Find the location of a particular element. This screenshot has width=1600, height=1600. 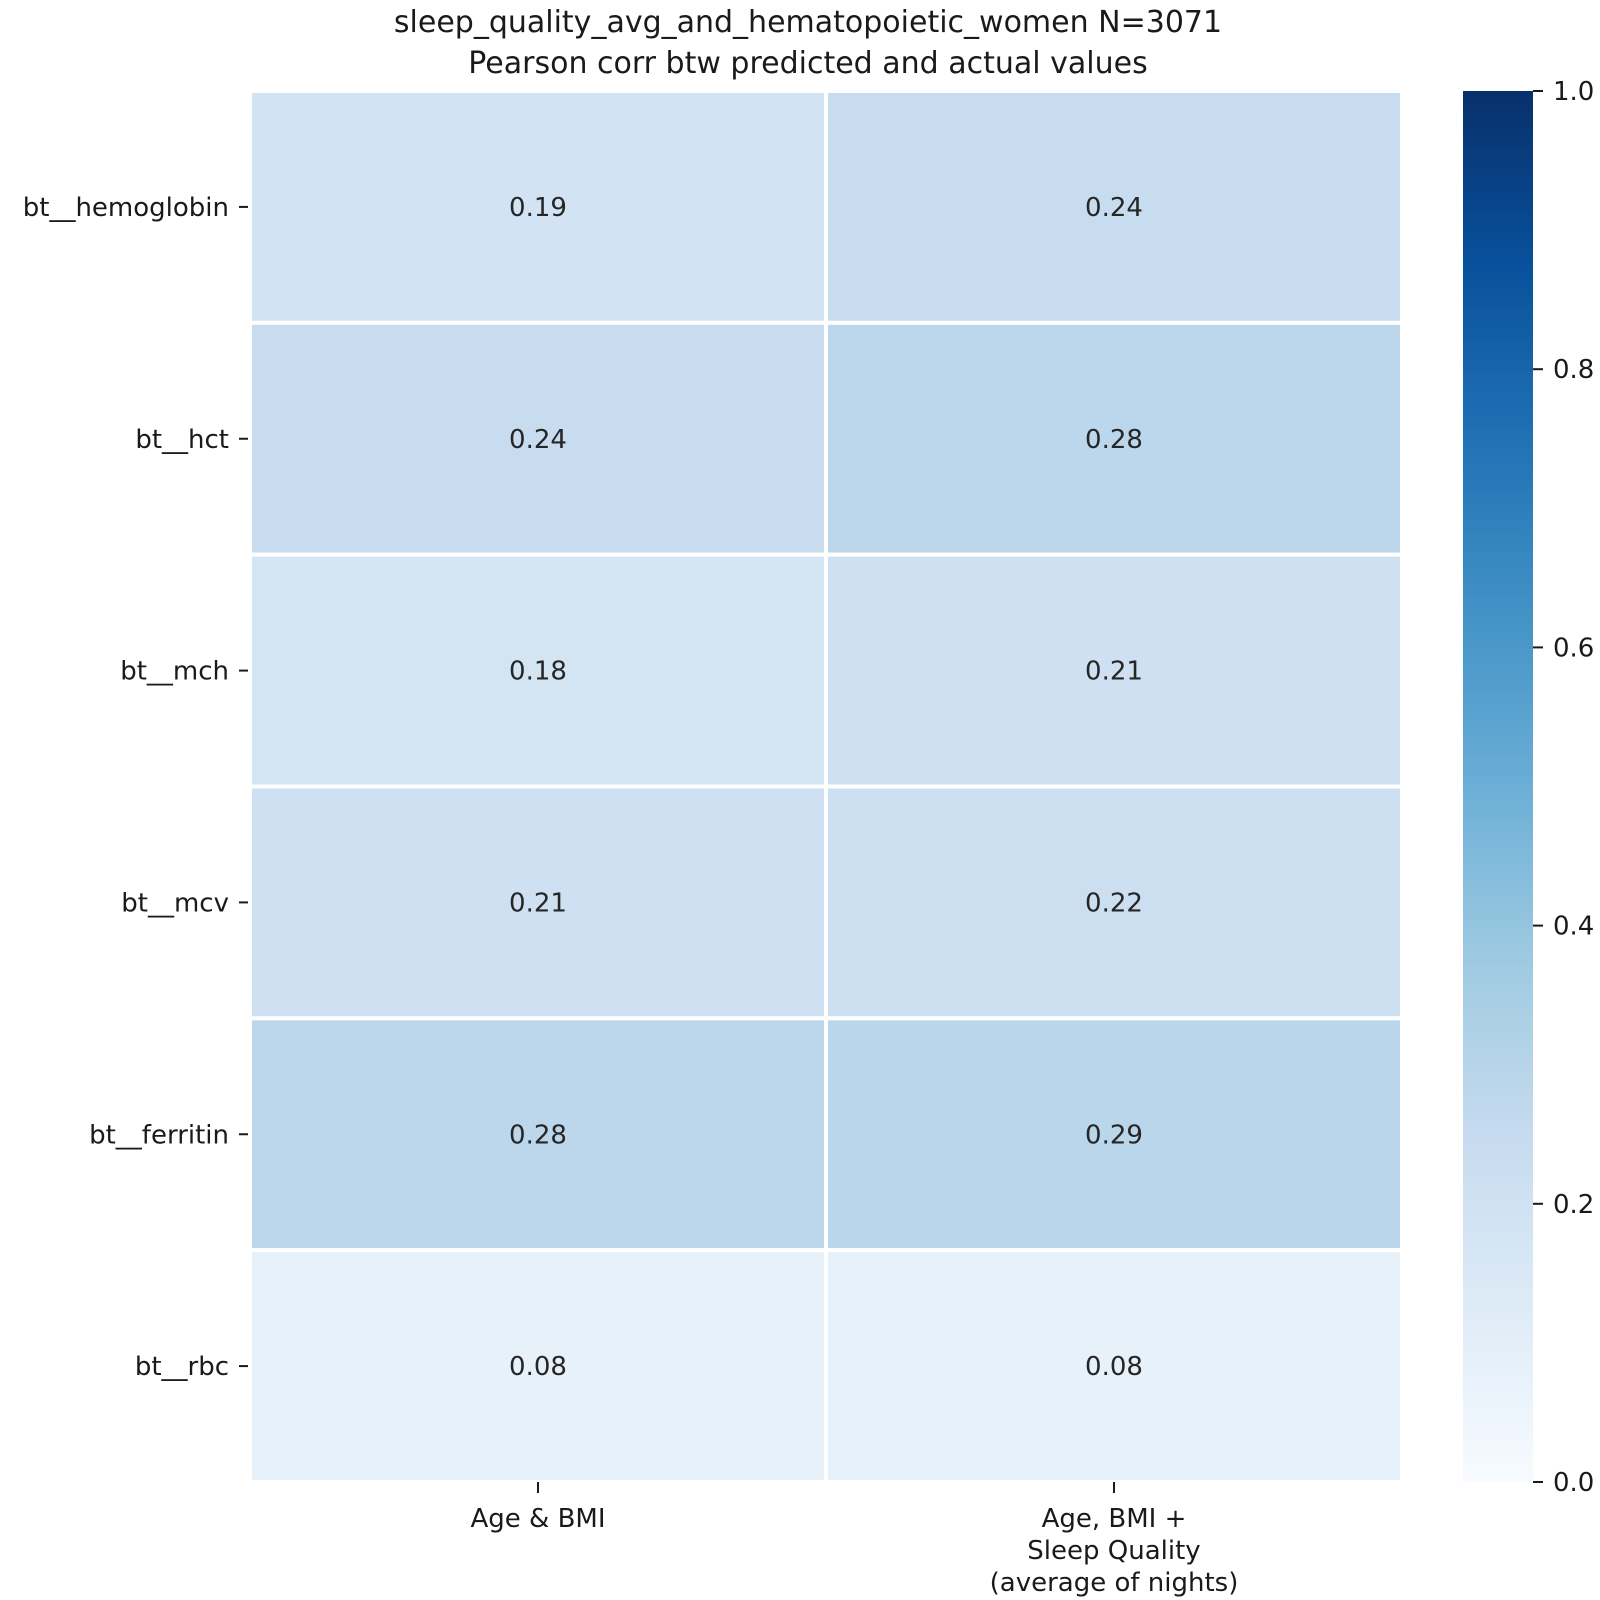

cell-value-label: 0.18 is located at coordinates (538, 672).